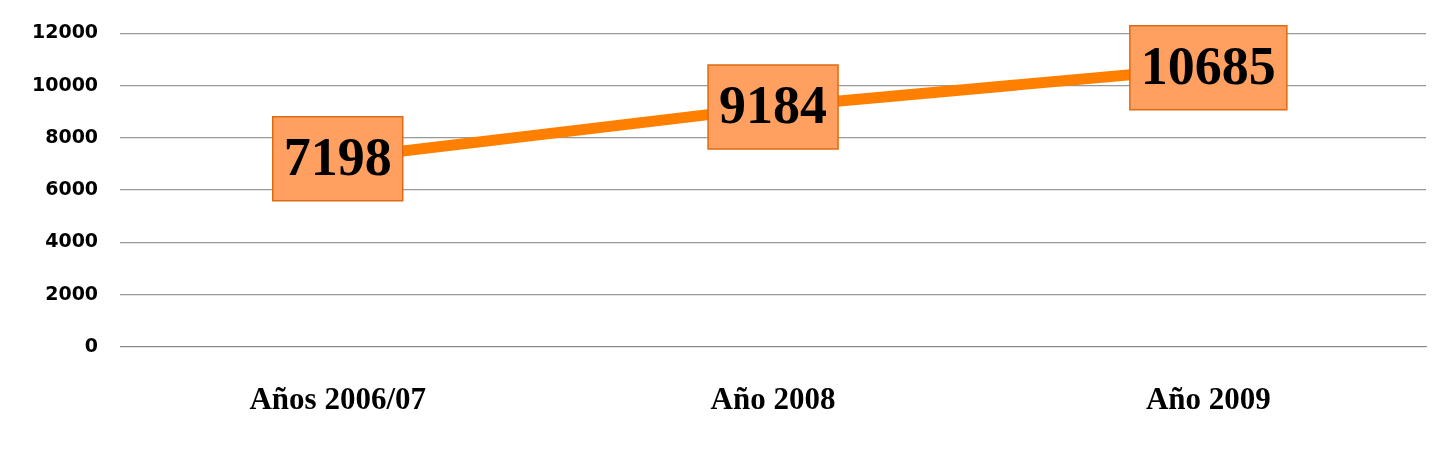 This screenshot has width=1441, height=458. I want to click on y-tick-label: 10000, so click(65, 83).